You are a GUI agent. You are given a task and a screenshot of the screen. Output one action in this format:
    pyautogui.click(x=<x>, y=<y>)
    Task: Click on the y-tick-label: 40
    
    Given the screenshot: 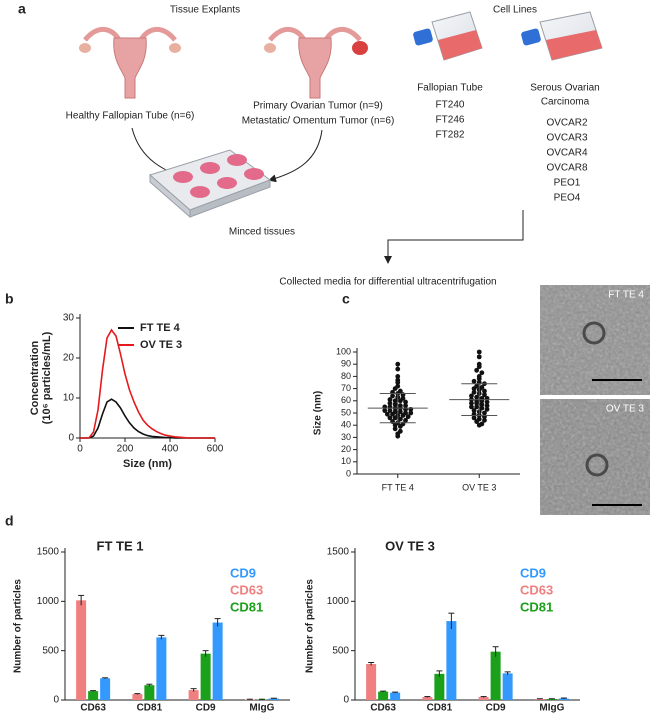 What is the action you would take?
    pyautogui.click(x=346, y=425)
    